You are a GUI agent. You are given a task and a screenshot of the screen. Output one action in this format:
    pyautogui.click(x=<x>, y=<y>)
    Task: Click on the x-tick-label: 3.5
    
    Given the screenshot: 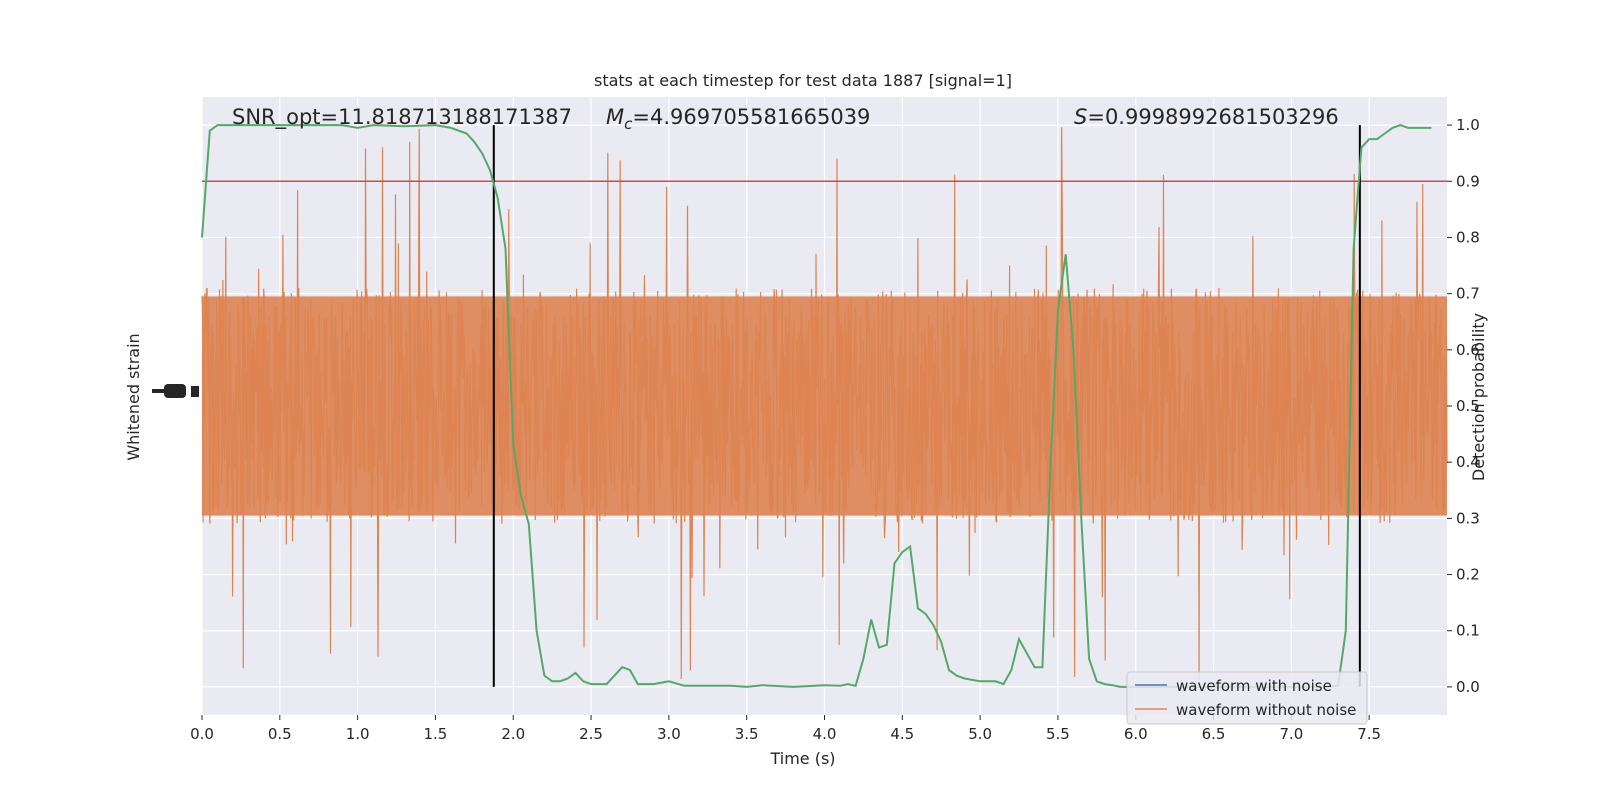 What is the action you would take?
    pyautogui.click(x=747, y=734)
    